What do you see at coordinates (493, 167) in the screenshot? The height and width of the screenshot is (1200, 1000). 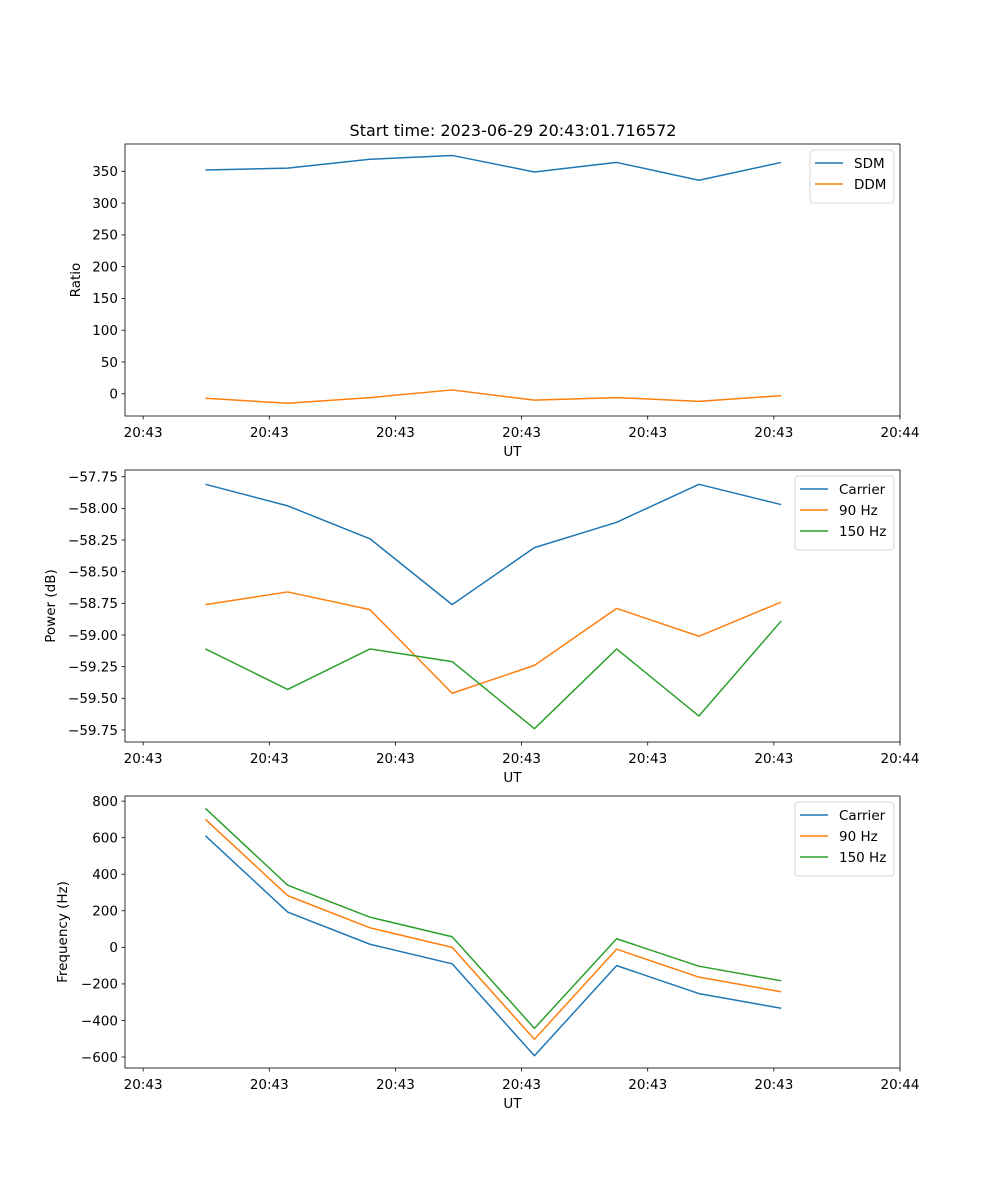 I see `series-line-sdm` at bounding box center [493, 167].